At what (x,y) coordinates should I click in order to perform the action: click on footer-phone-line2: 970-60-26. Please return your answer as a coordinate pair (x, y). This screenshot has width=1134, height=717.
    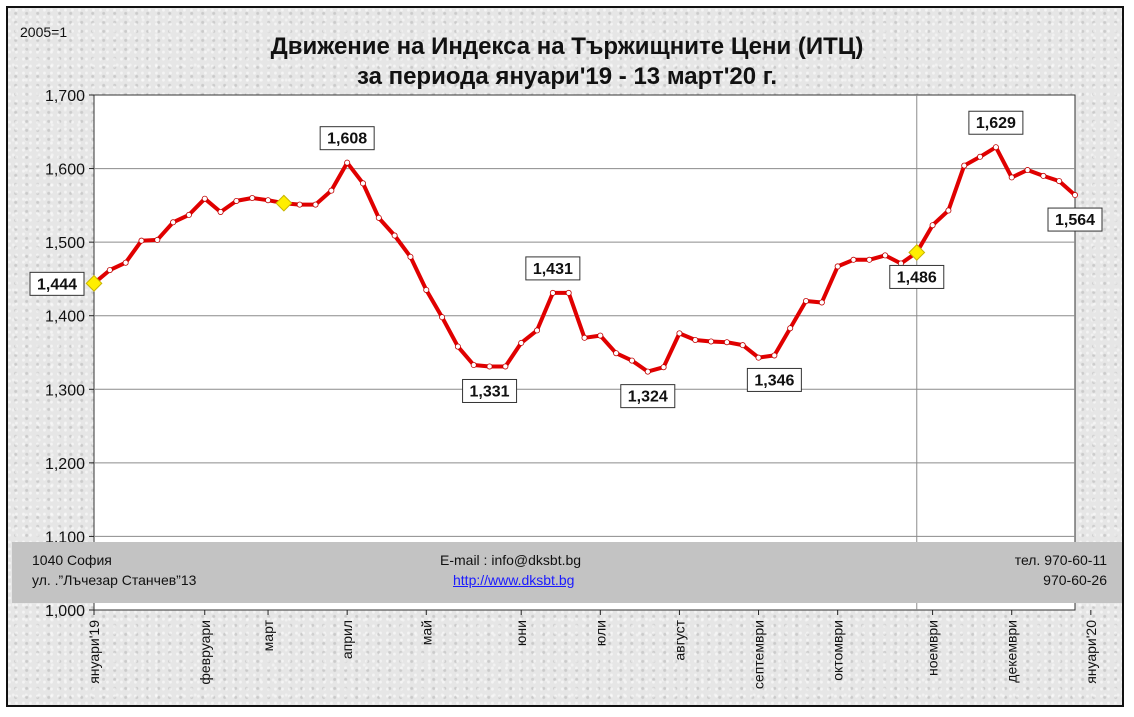
    Looking at the image, I should click on (1075, 580).